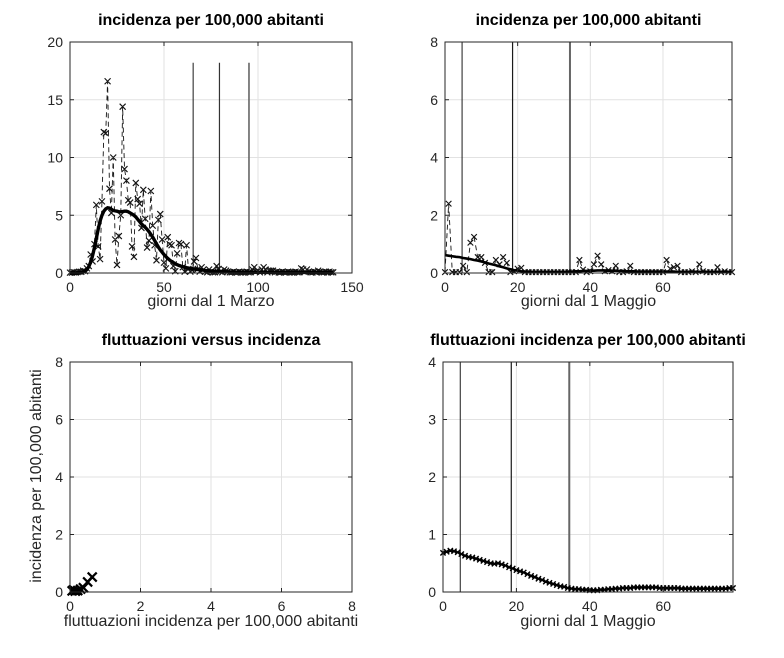 This screenshot has width=784, height=658. Describe the element at coordinates (211, 301) in the screenshot. I see `xlabel-giorni-marzo: giorni dal 1 Marzo` at that location.